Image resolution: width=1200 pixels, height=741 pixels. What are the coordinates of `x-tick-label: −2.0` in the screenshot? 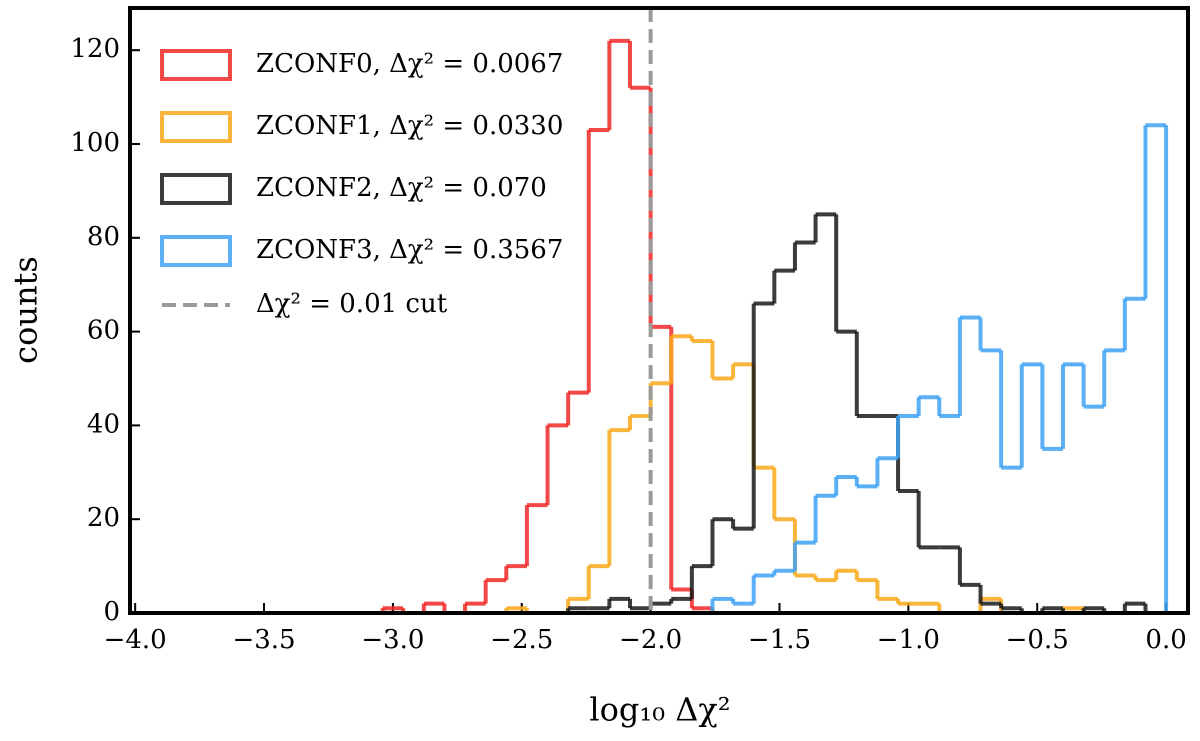 It's located at (650, 640).